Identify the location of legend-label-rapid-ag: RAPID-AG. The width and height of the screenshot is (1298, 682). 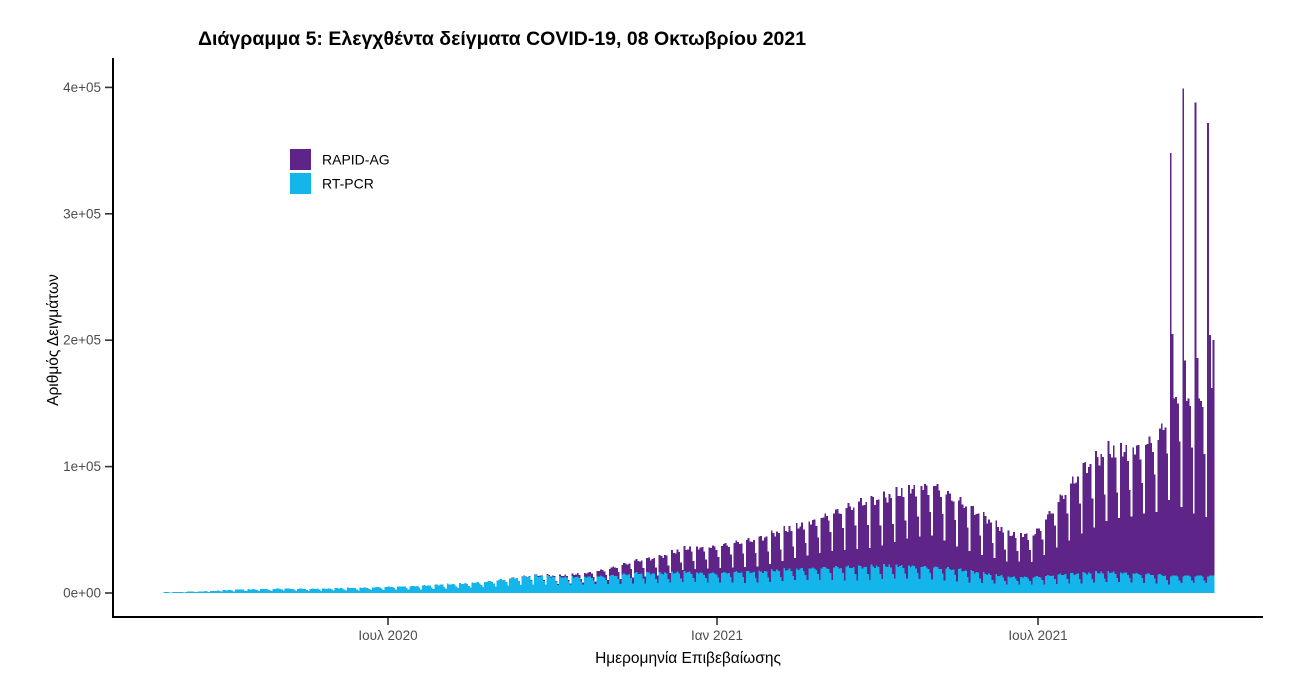
(356, 160).